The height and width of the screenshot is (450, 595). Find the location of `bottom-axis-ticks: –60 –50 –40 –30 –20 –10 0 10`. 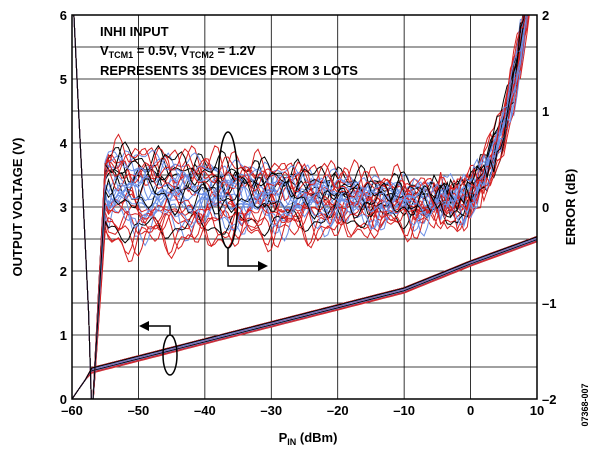

bottom-axis-ticks: –60 –50 –40 –30 –20 –10 0 10 is located at coordinates (302, 410).